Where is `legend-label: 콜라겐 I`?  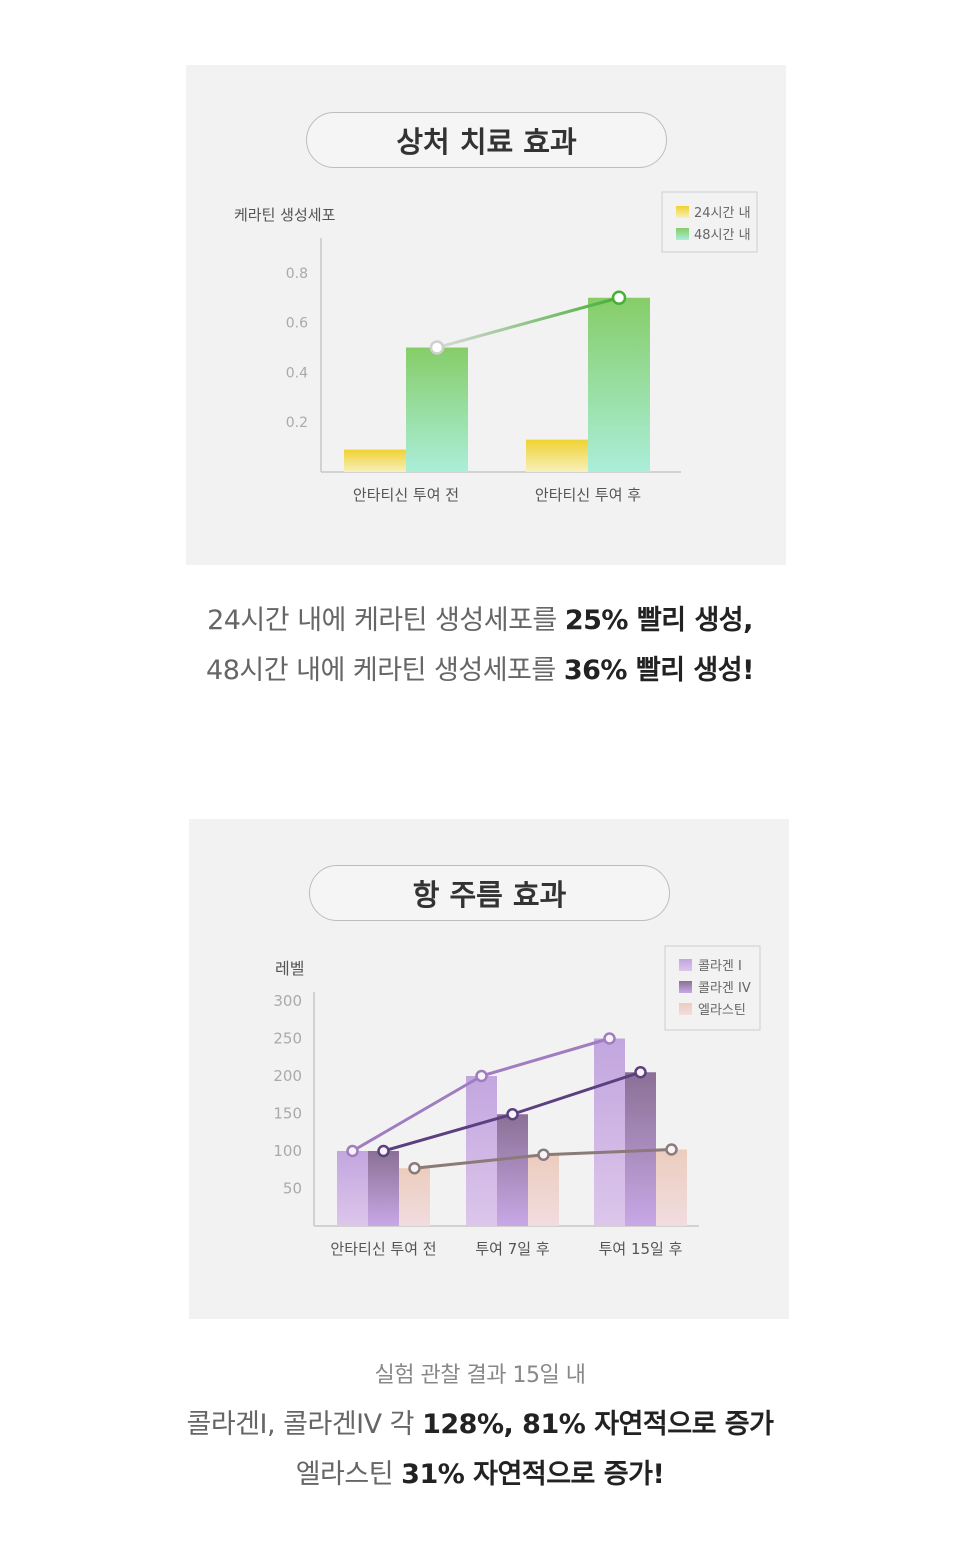 legend-label: 콜라겐 I is located at coordinates (720, 966).